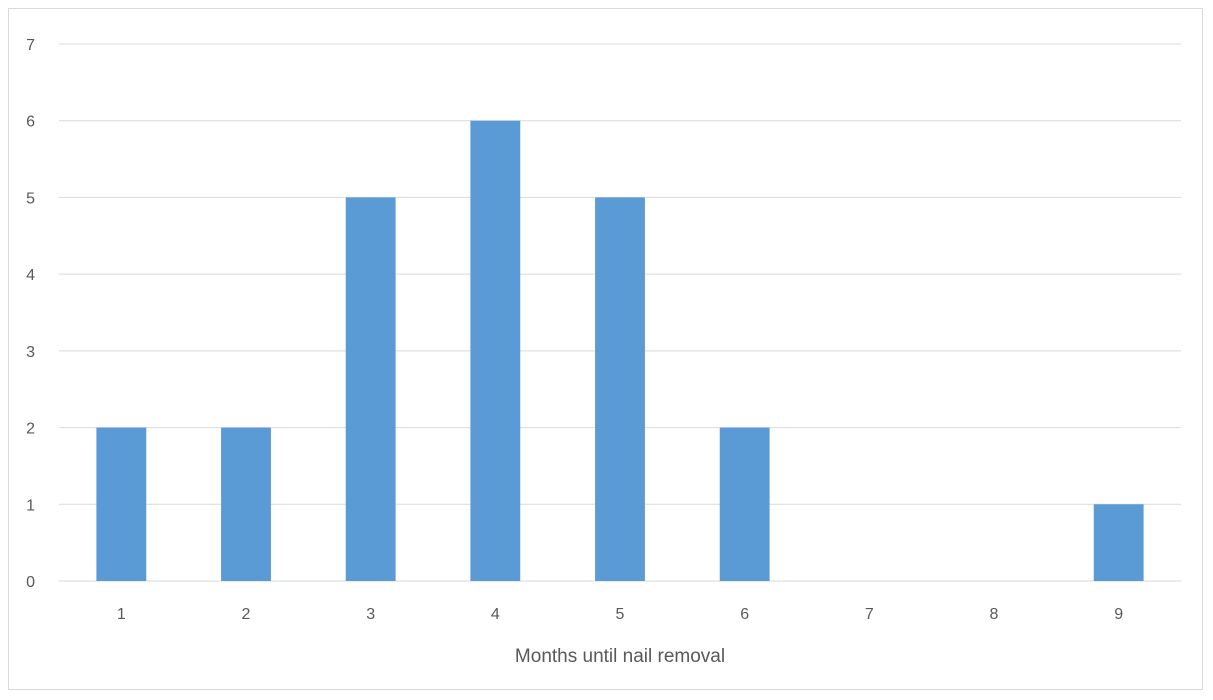 The height and width of the screenshot is (700, 1213). What do you see at coordinates (30, 352) in the screenshot?
I see `y-tick-label: 3` at bounding box center [30, 352].